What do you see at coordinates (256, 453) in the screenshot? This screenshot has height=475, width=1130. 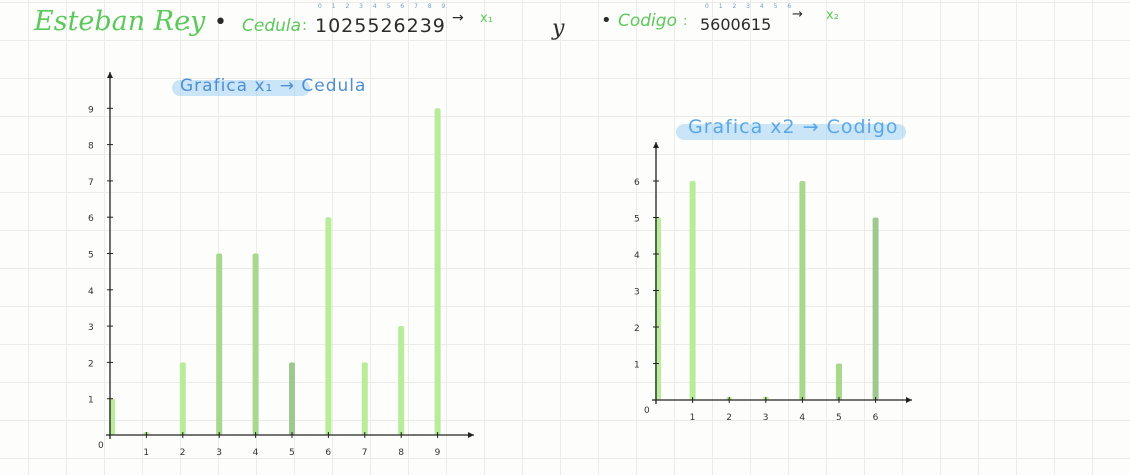 I see `x-tick-label-0-4: 4` at bounding box center [256, 453].